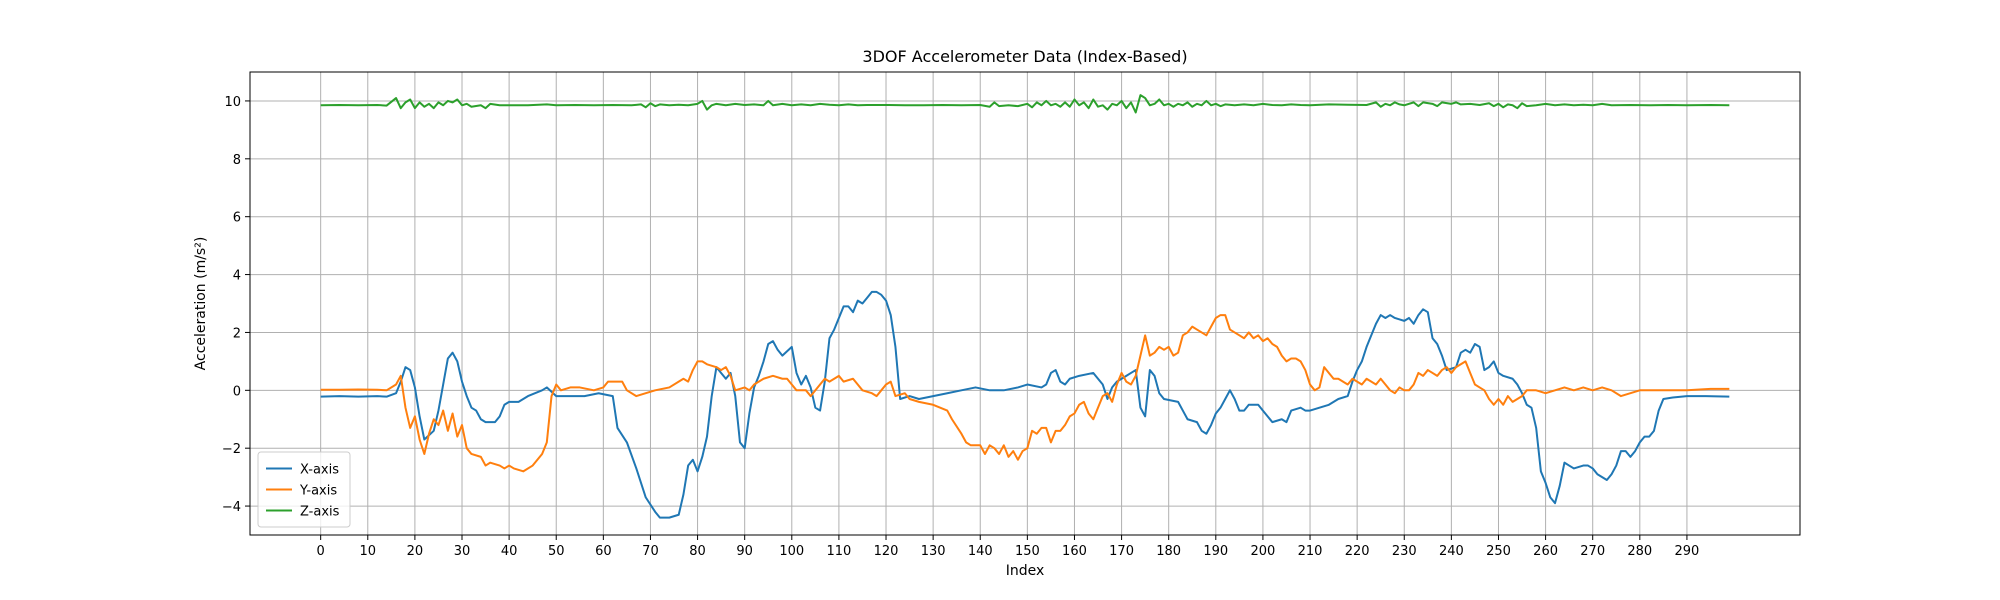 The image size is (2000, 600). Describe the element at coordinates (1024, 56) in the screenshot. I see `chart-title: 3DOF Accelerometer Data (Index-Based)` at that location.